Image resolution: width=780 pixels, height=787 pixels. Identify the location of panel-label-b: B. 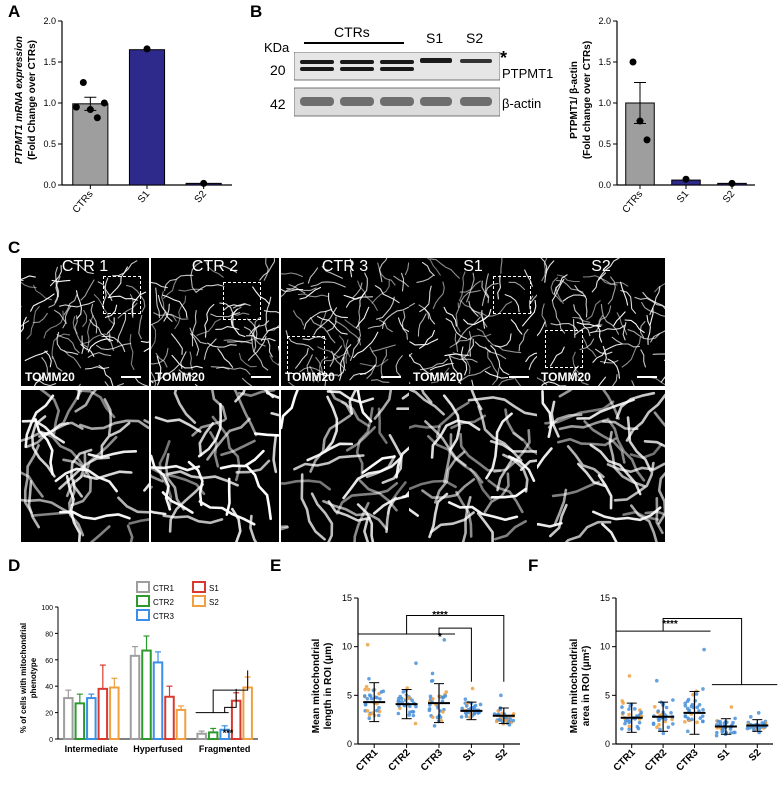
(256, 11).